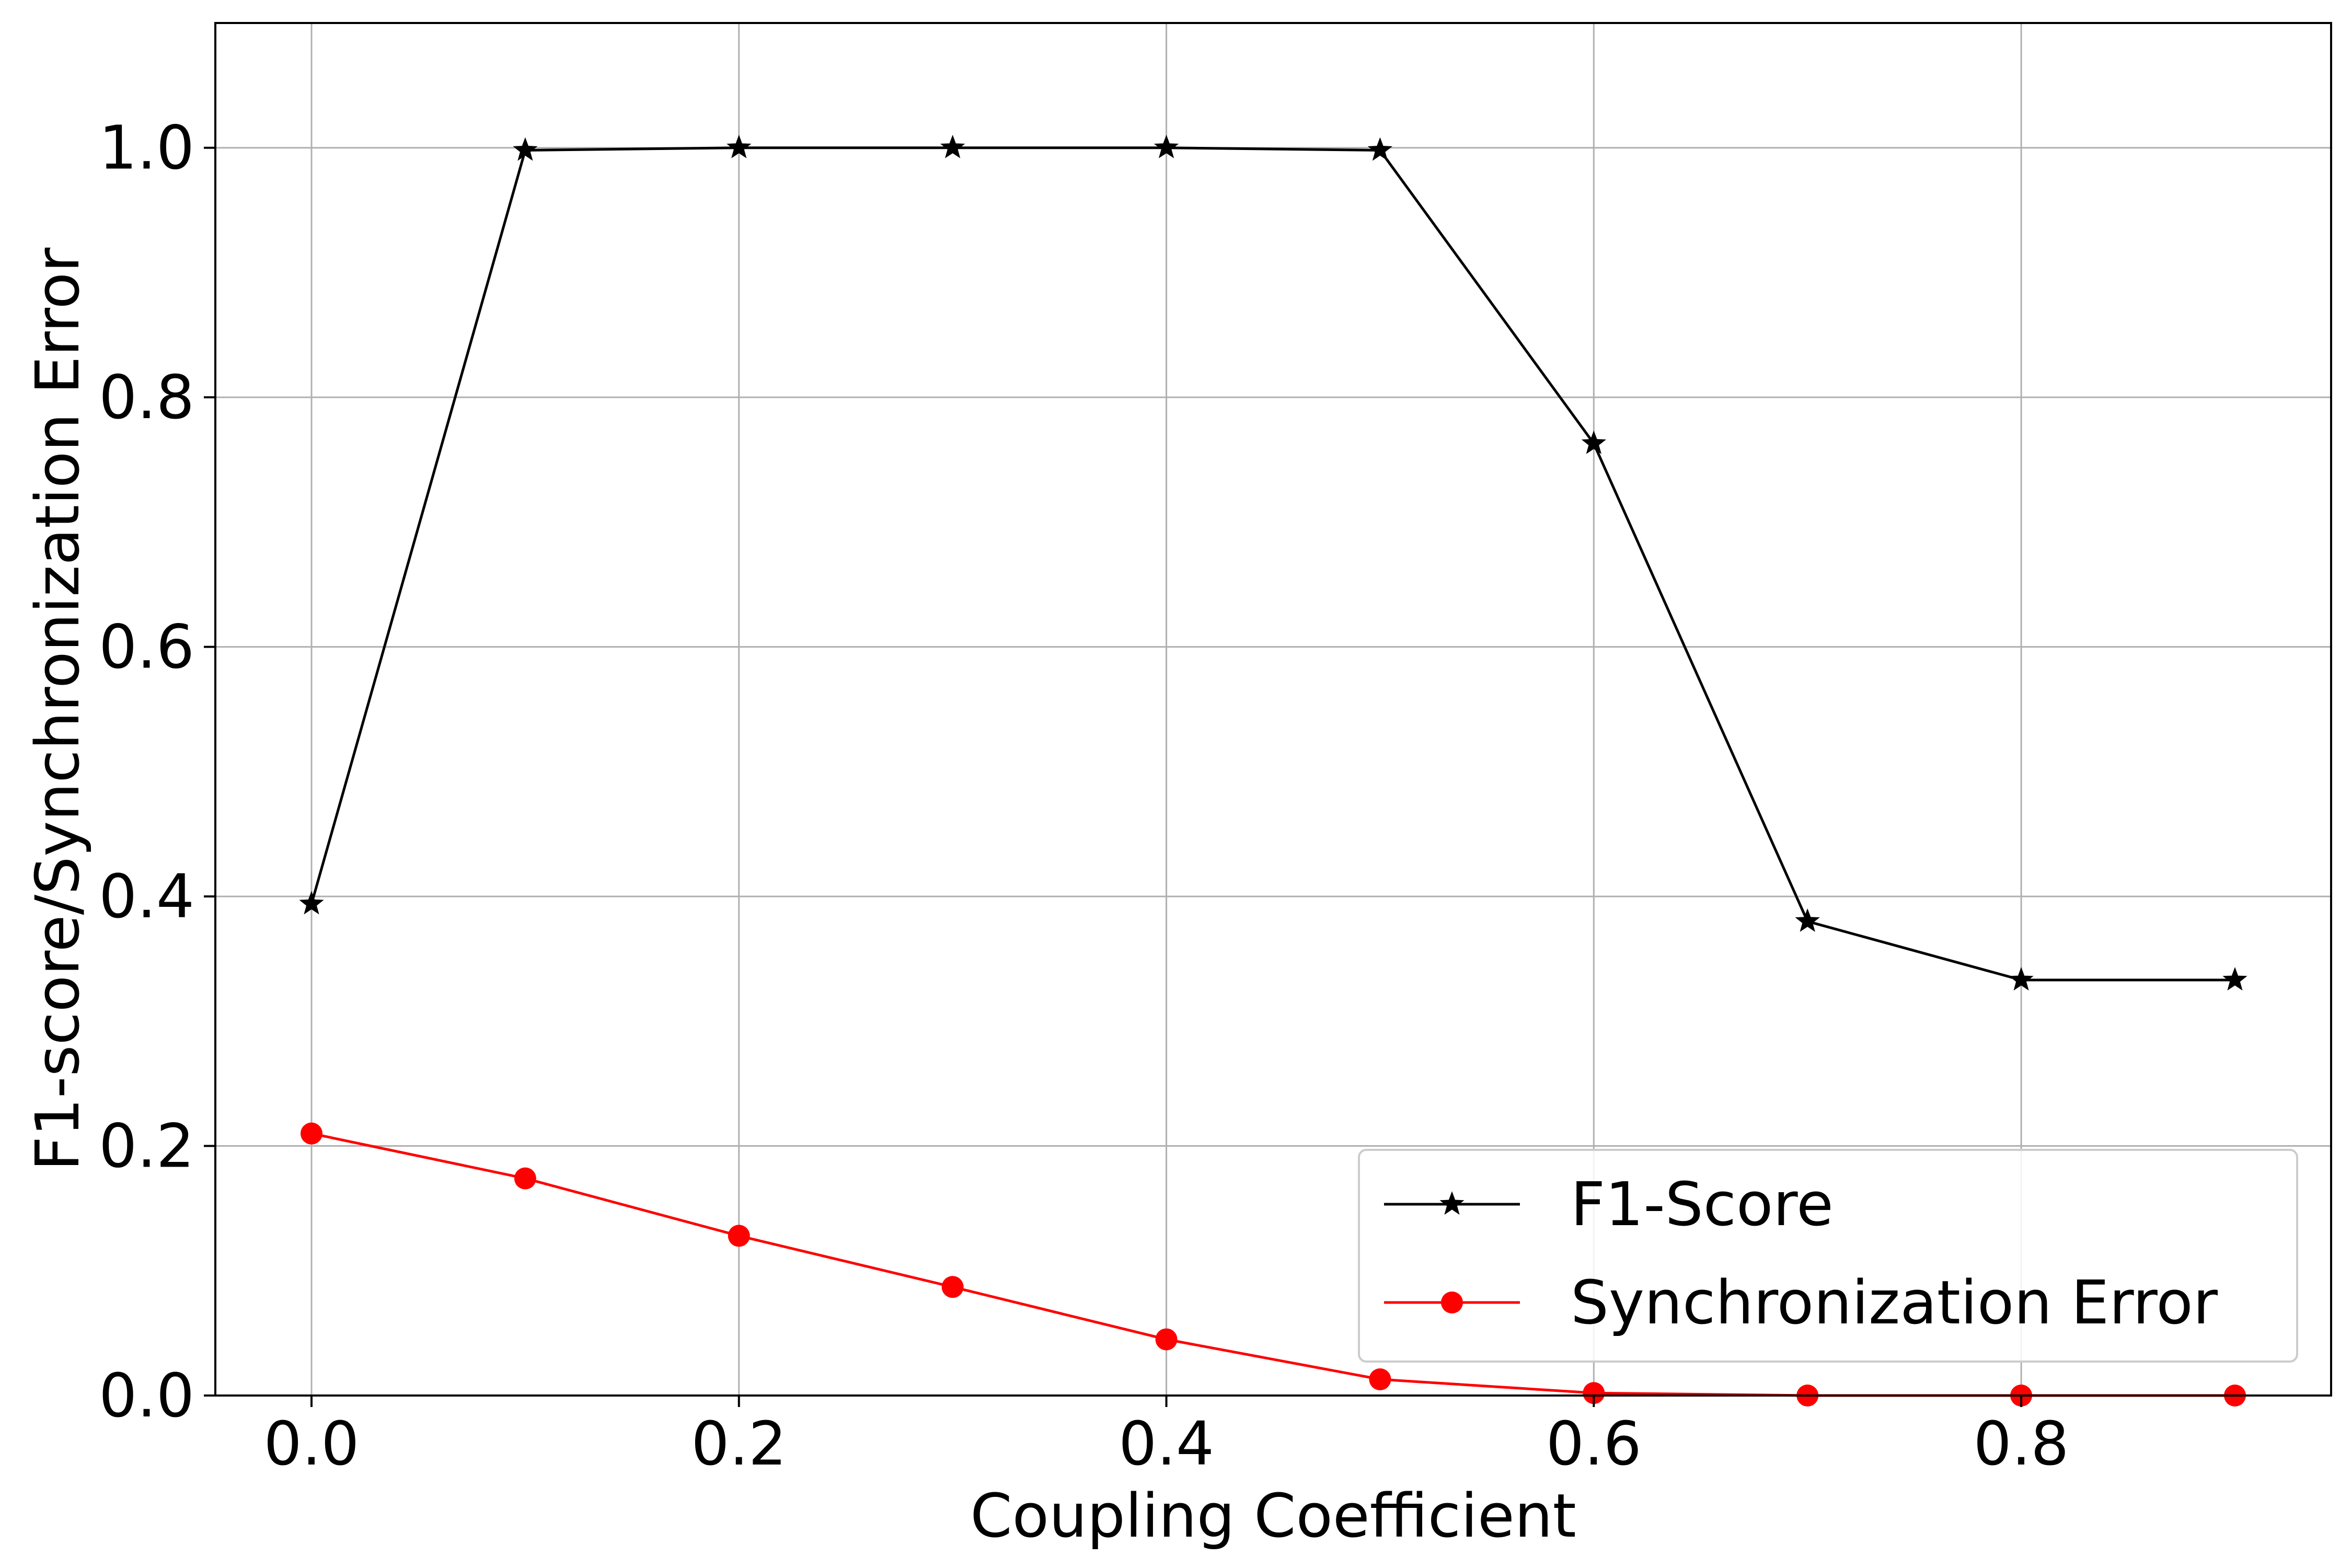 The image size is (2352, 1568). I want to click on x-tick-label: 0.8, so click(2021, 1444).